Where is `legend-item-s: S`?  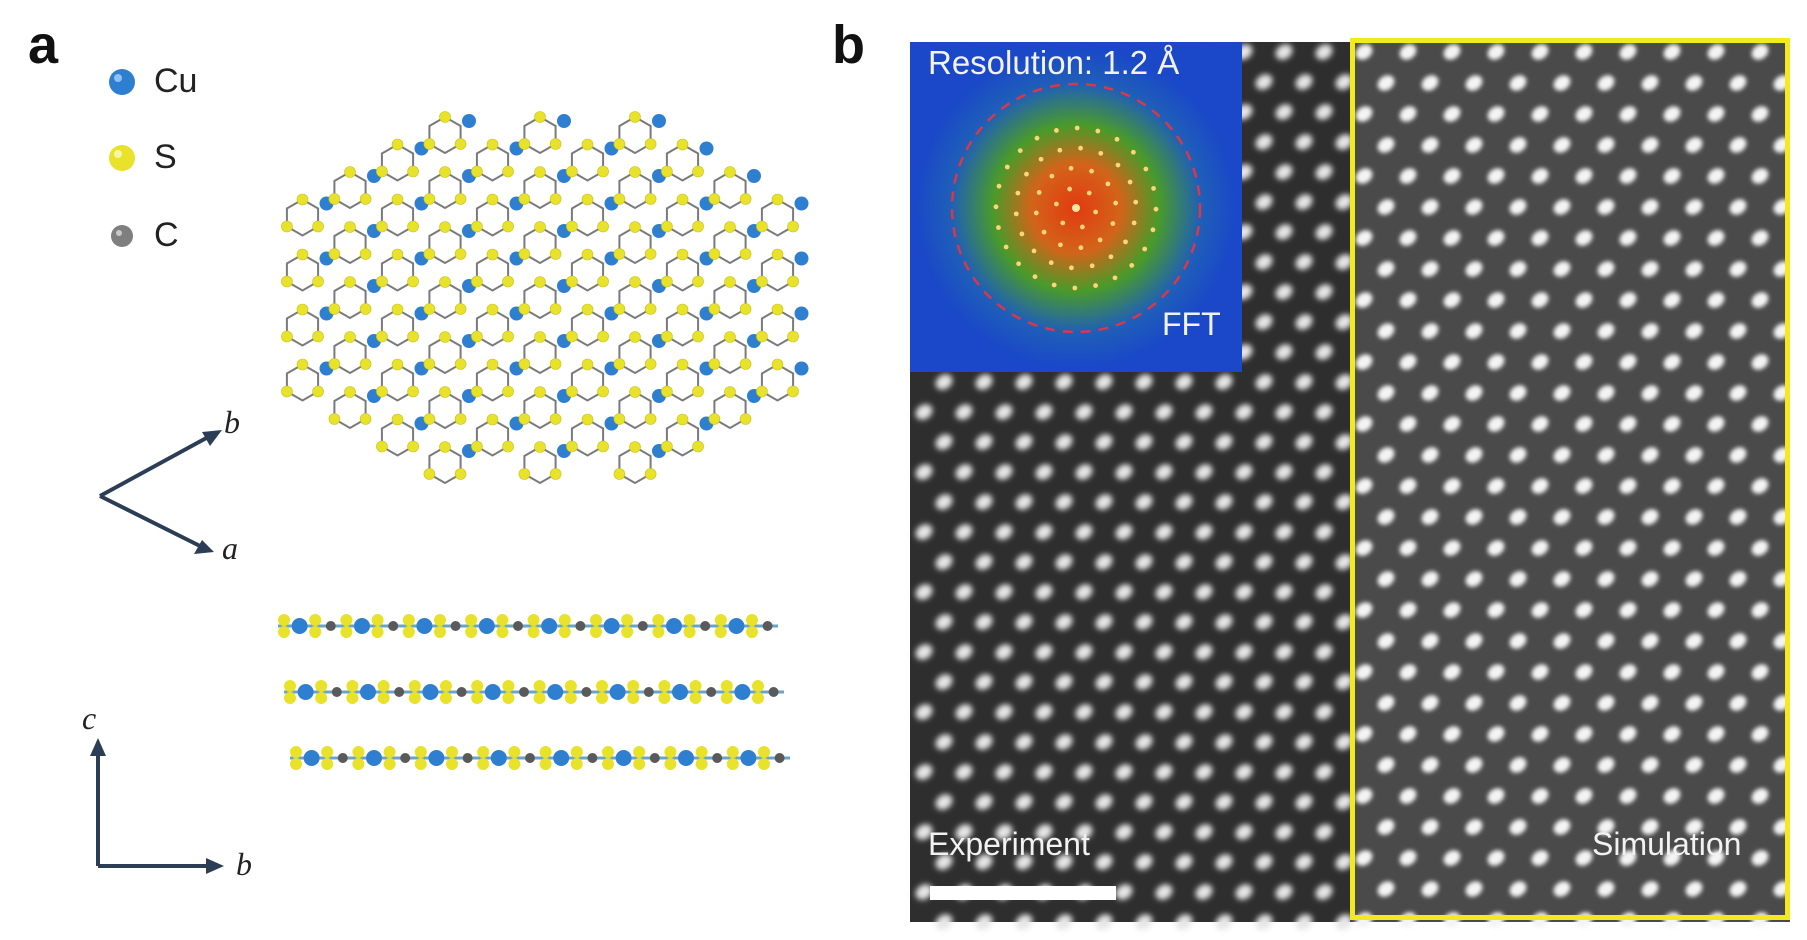
legend-item-s: S is located at coordinates (170, 156).